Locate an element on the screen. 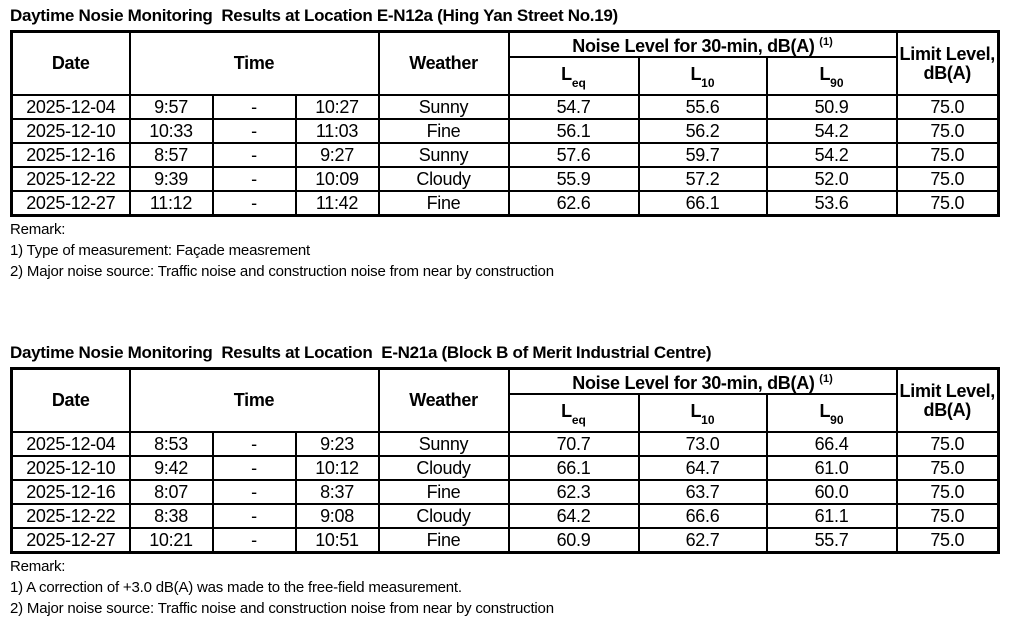  remark-label: Remark: is located at coordinates (38, 229).